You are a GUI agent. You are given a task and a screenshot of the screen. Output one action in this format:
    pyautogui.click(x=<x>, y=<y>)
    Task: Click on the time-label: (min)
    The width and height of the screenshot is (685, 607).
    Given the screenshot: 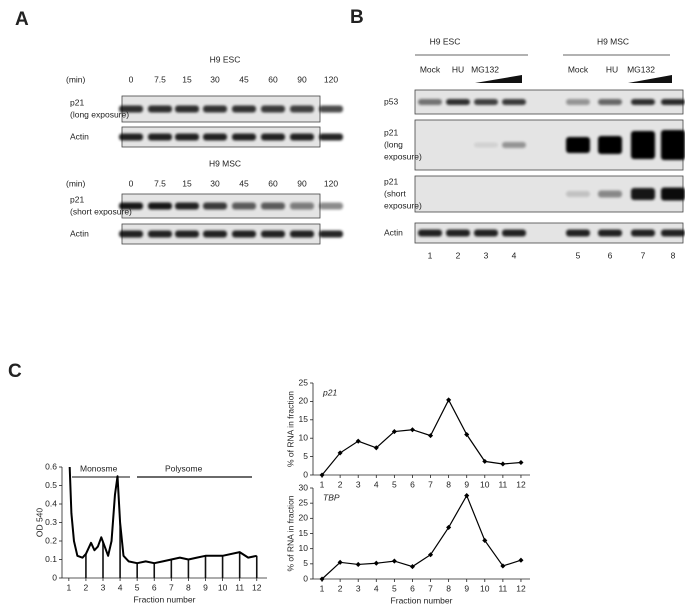 What is the action you would take?
    pyautogui.click(x=76, y=183)
    